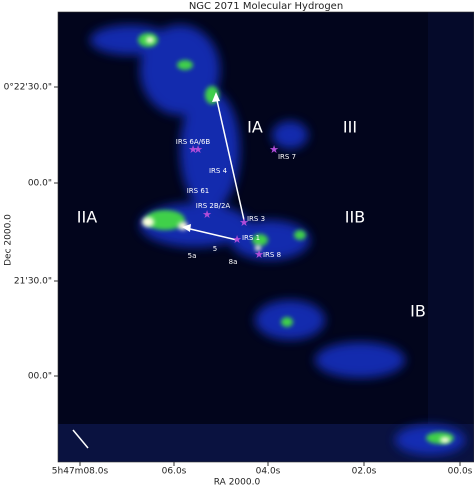  What do you see at coordinates (350, 127) in the screenshot?
I see `region-label: III` at bounding box center [350, 127].